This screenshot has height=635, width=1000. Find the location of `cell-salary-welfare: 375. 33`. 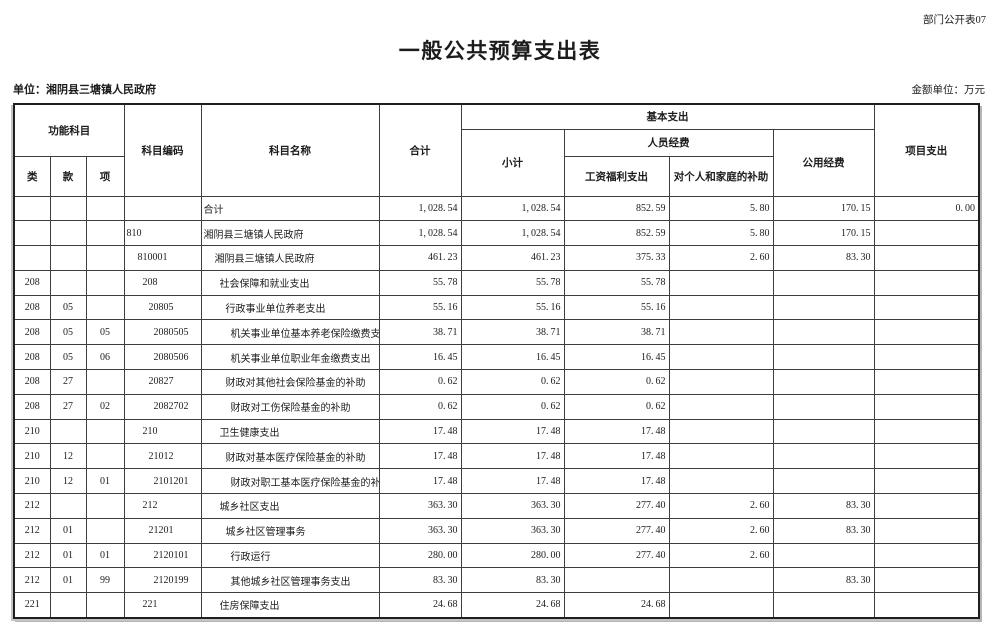

cell-salary-welfare: 375. 33 is located at coordinates (616, 258).